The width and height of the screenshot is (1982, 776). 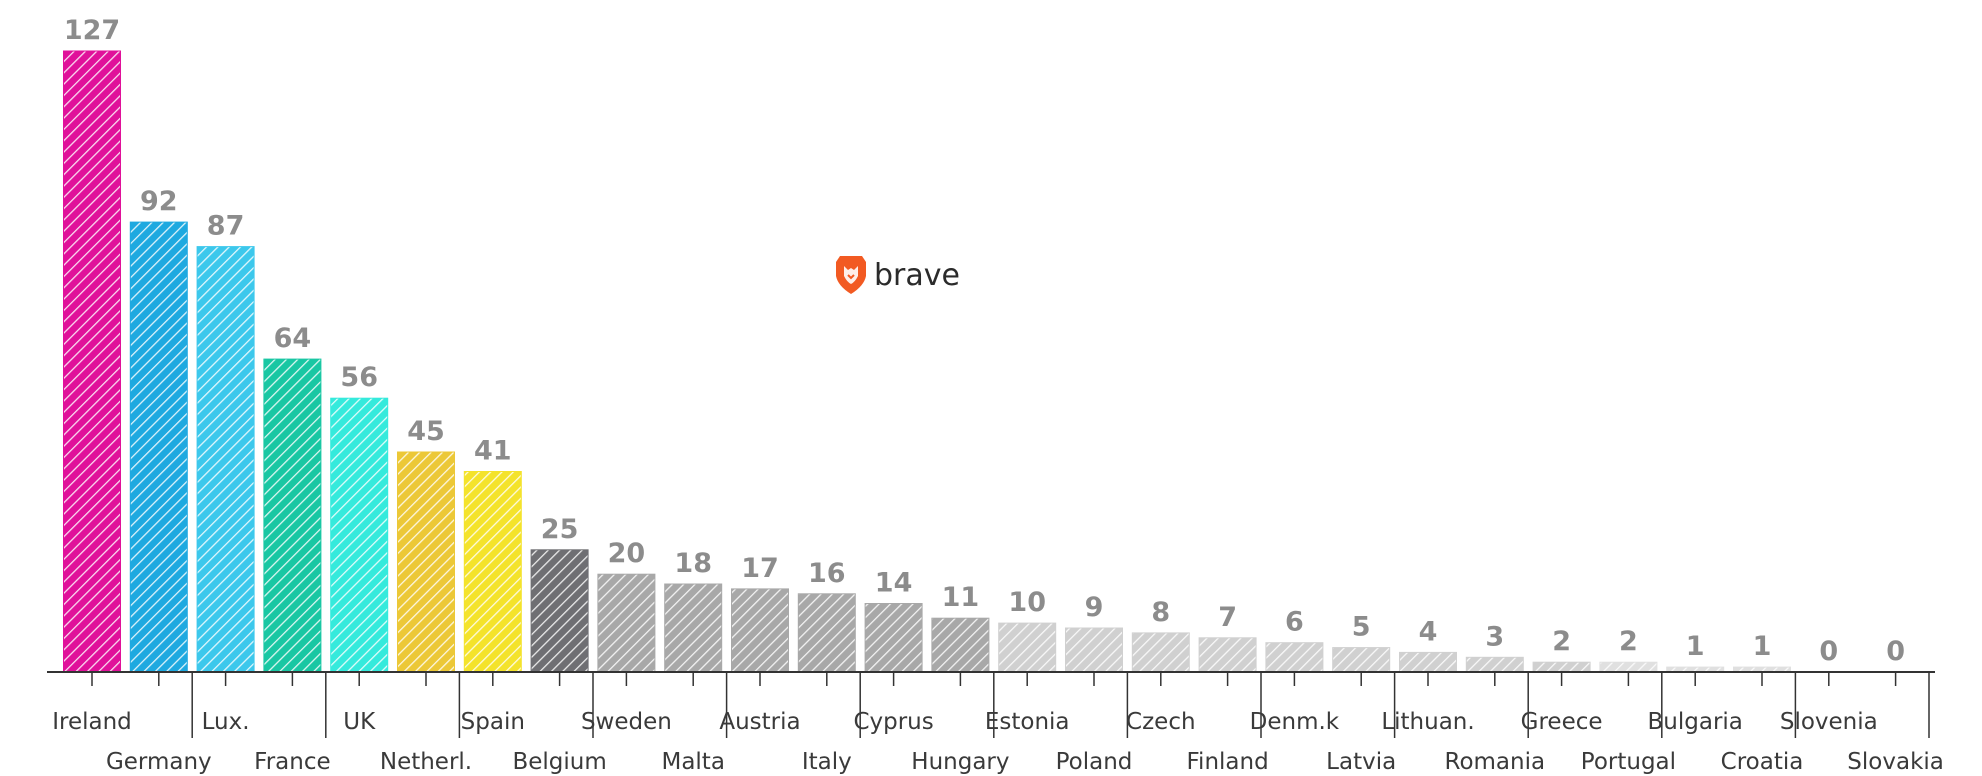 What do you see at coordinates (1361, 660) in the screenshot?
I see `bar-latvia` at bounding box center [1361, 660].